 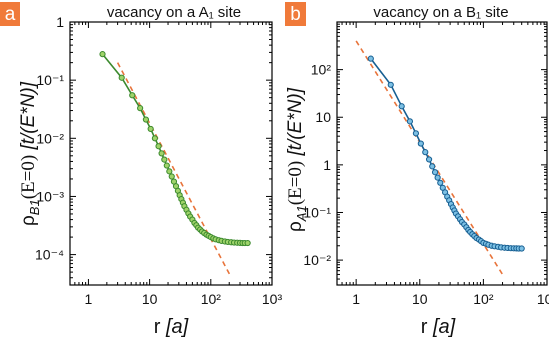 What do you see at coordinates (317, 260) in the screenshot?
I see `panel-b-ytick-label: 10⁻²` at bounding box center [317, 260].